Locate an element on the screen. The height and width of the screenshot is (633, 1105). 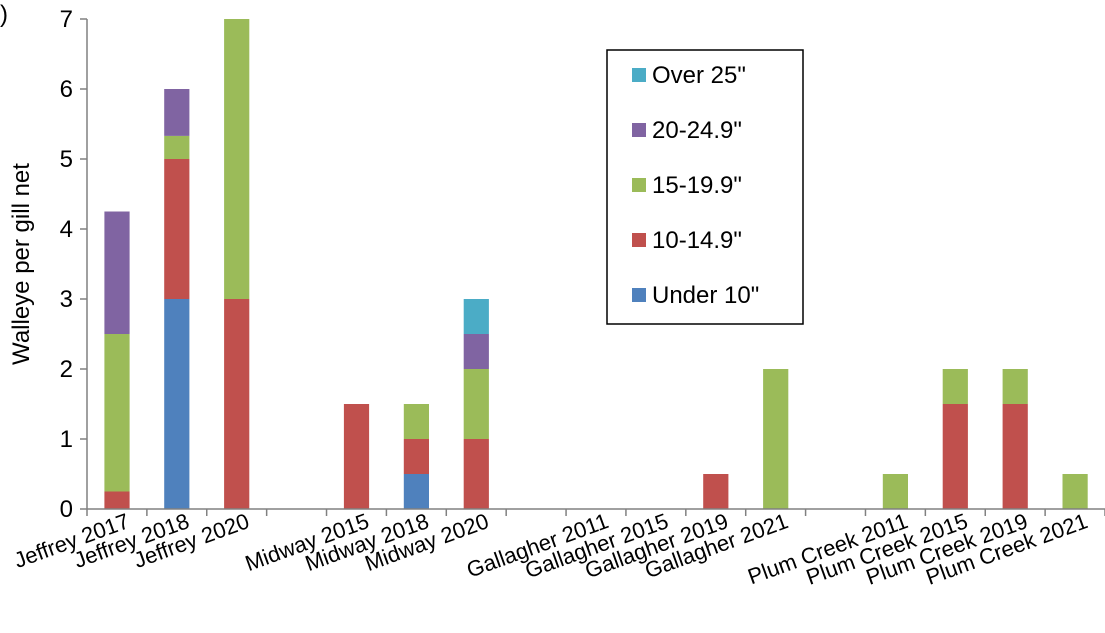
y-tick-label: 7 is located at coordinates (66, 19).